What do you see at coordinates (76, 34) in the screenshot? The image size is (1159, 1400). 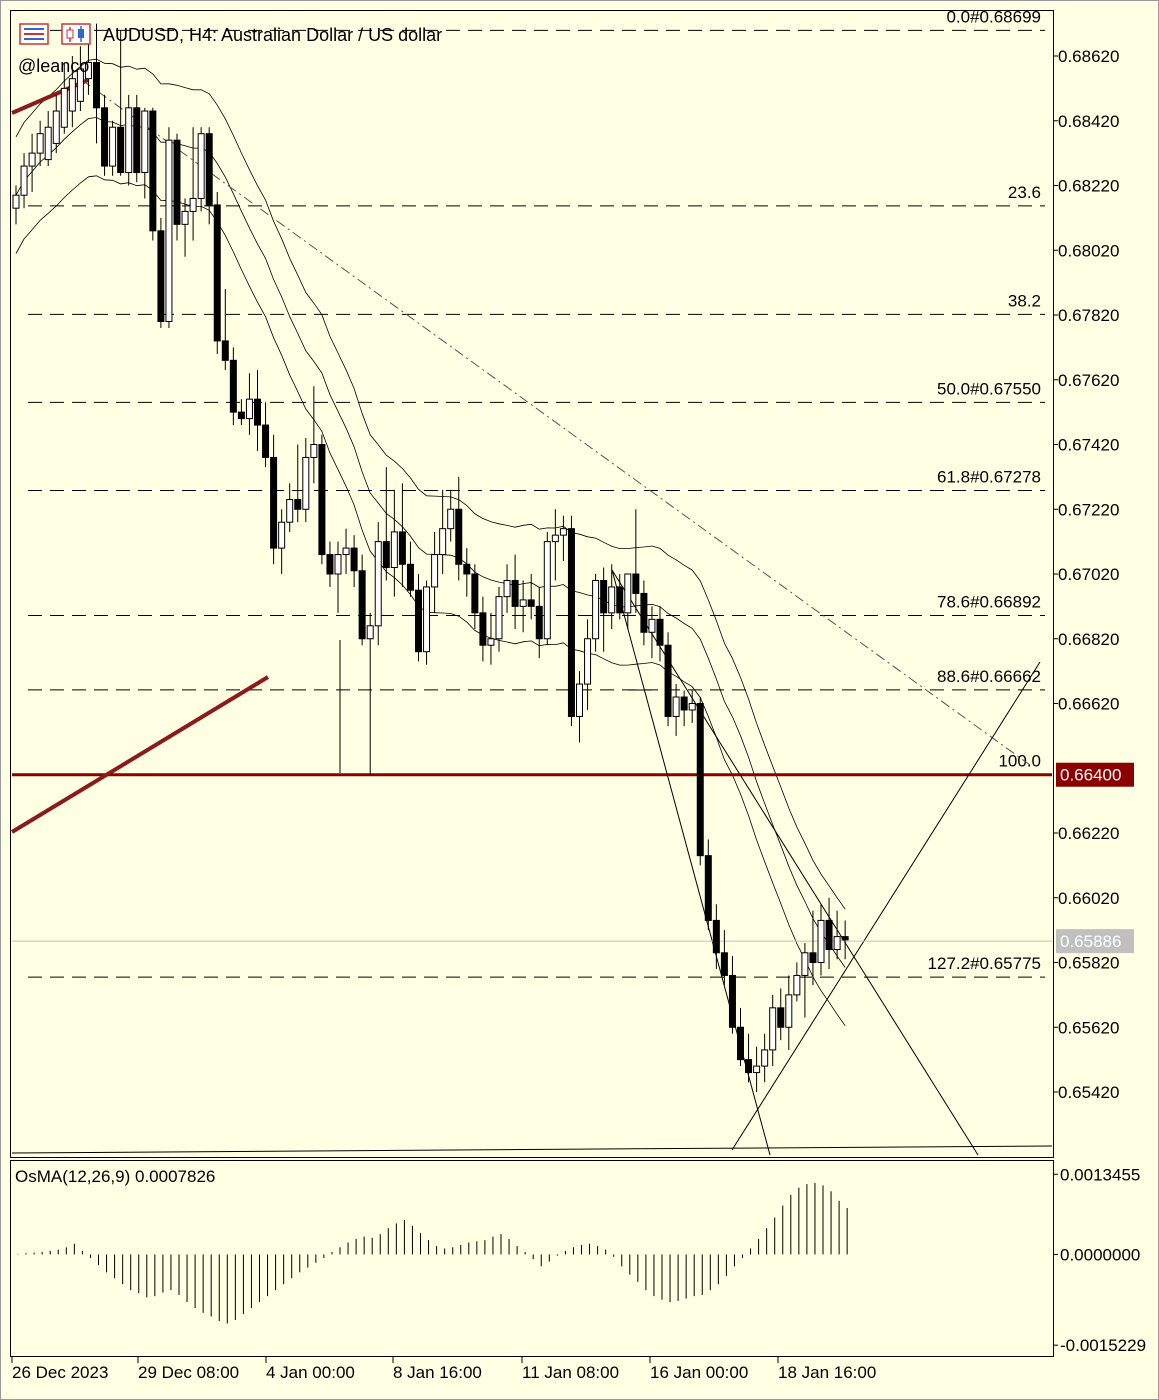 I see `candlestick-icon` at bounding box center [76, 34].